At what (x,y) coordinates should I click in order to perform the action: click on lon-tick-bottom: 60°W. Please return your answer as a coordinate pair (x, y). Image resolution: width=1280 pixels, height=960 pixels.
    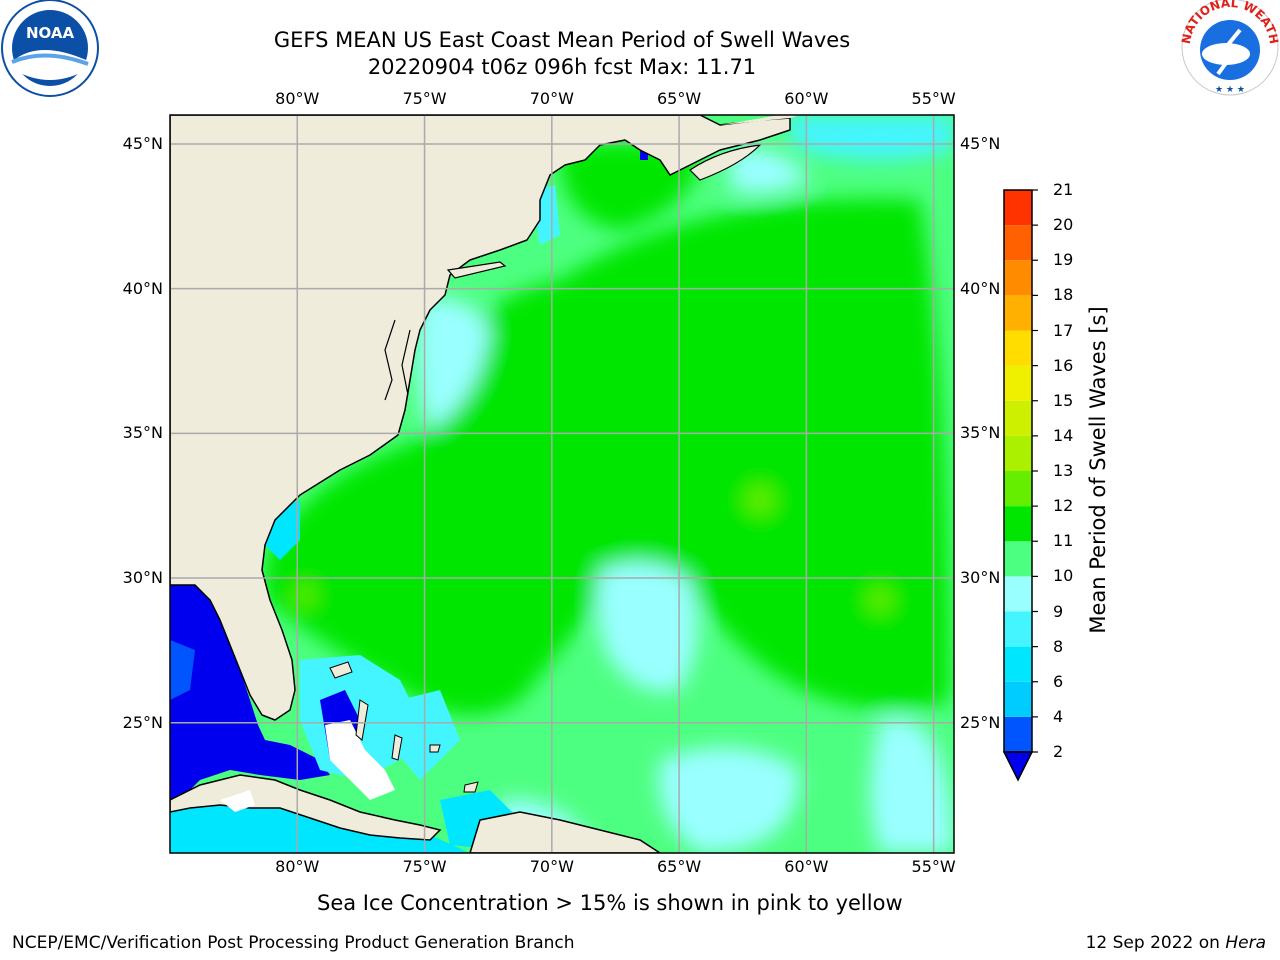
    Looking at the image, I should click on (806, 866).